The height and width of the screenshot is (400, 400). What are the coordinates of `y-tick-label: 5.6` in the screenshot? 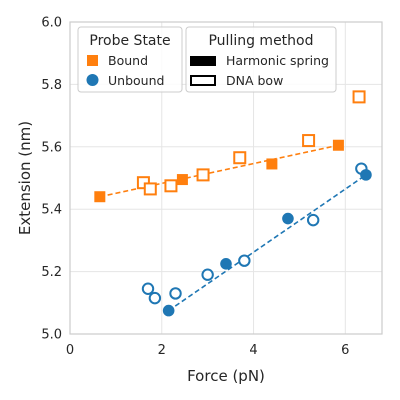 It's located at (51, 147).